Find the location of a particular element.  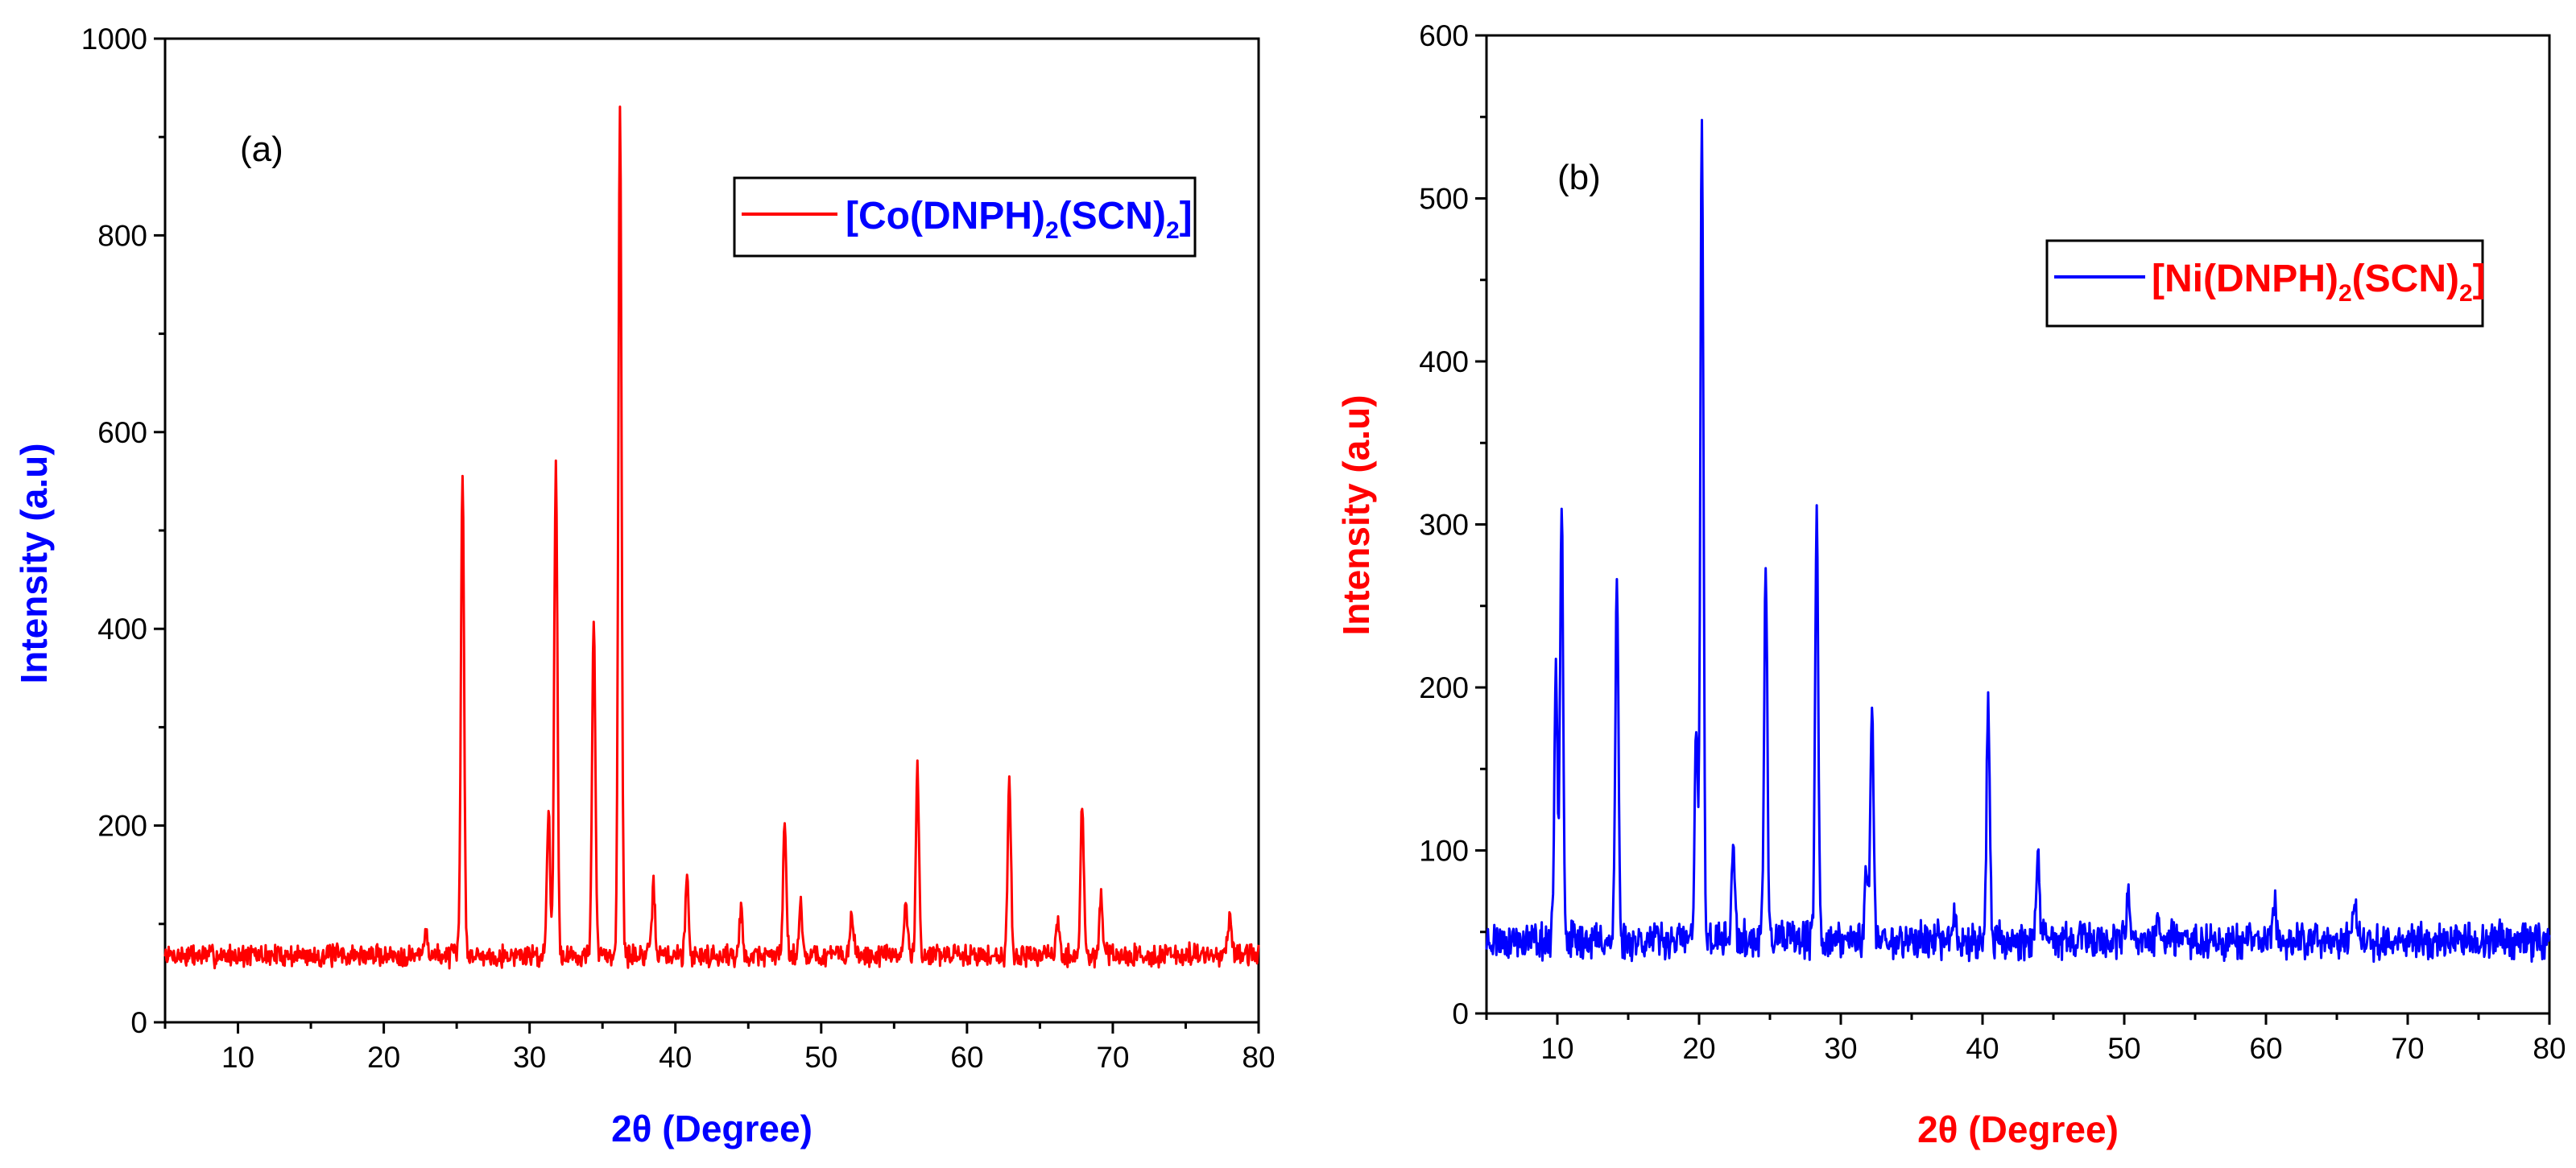

x-axis-title-a: 2θ (Degree) is located at coordinates (712, 1128).